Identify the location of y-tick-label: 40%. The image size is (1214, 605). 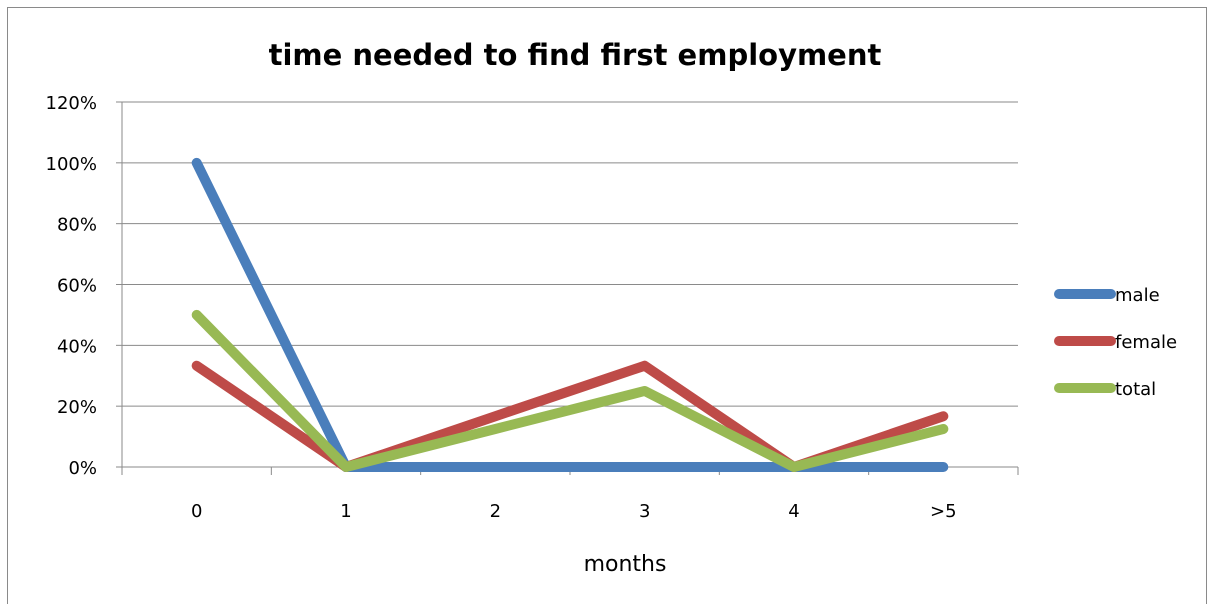
(77, 346).